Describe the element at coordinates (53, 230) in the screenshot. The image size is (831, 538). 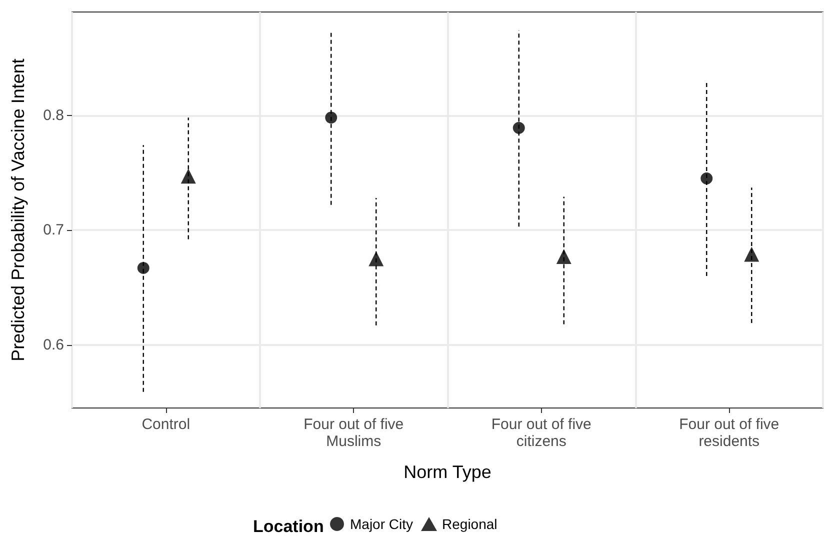
I see `y-tick-label: 0.7` at that location.